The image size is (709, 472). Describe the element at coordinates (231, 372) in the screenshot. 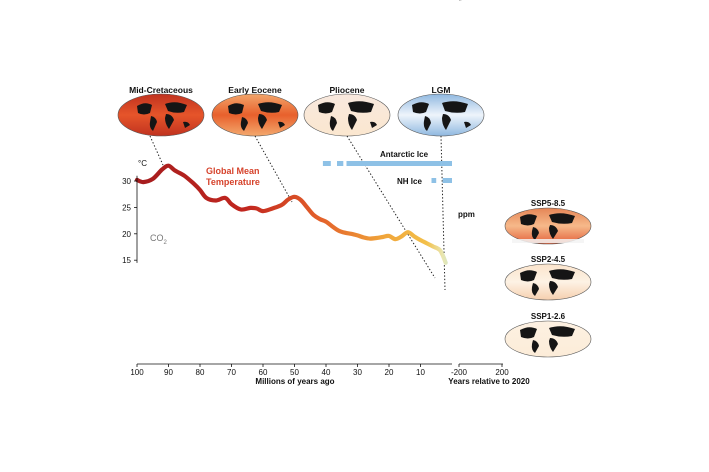

I see `x-tick-label: 70` at that location.